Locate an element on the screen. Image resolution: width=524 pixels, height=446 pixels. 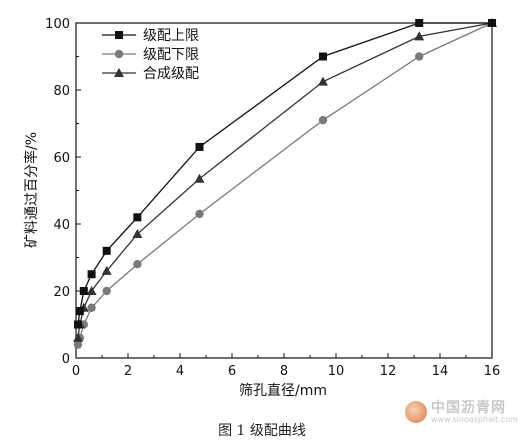
x-tick-label: 0 is located at coordinates (76, 371).